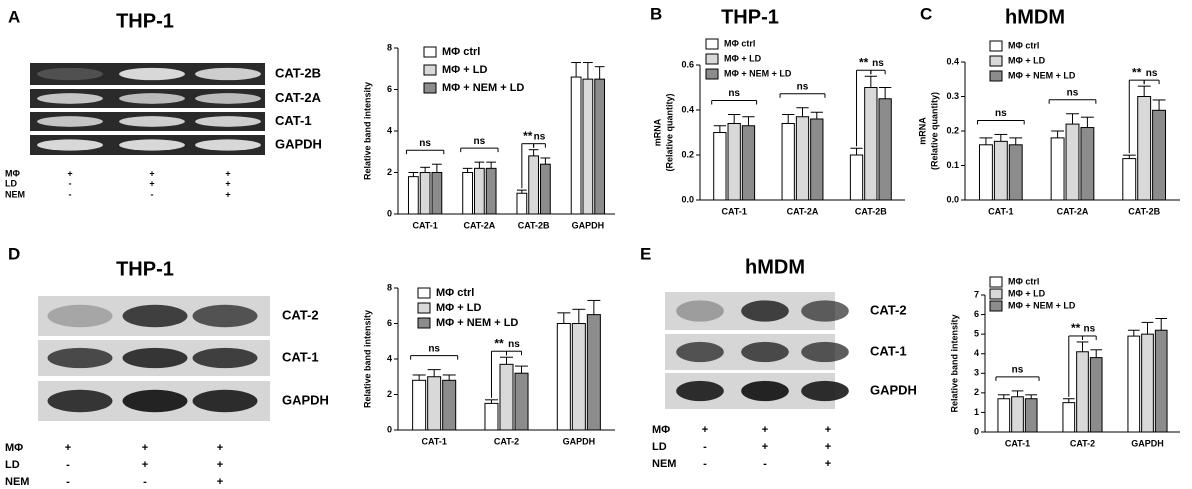 This screenshot has width=1192, height=489. What do you see at coordinates (922, 131) in the screenshot?
I see `y-axis-label: mRNA` at bounding box center [922, 131].